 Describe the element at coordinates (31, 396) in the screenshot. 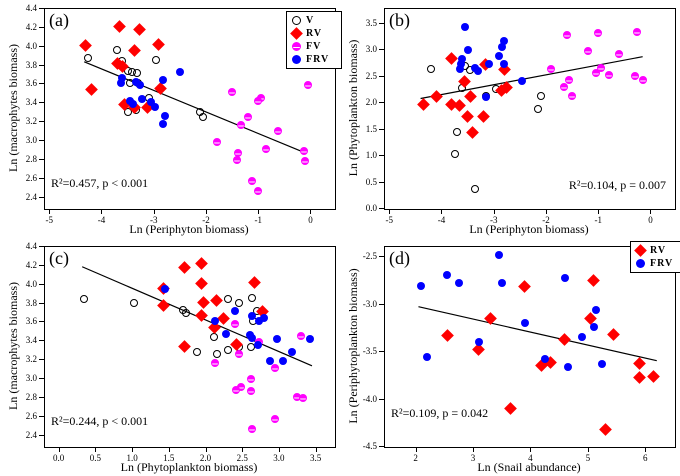

I see `y-tick-label: 2.8` at that location.